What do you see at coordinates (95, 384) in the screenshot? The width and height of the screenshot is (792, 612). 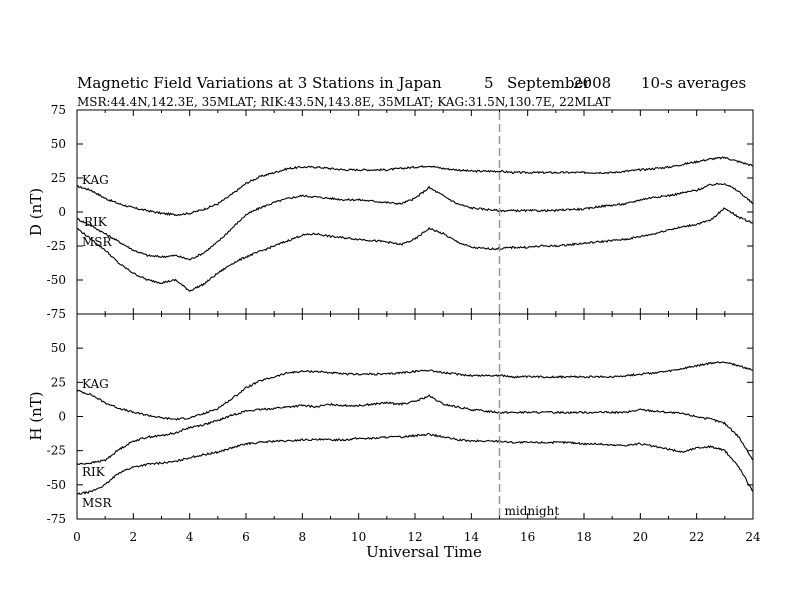 I see `h-station-label-kag: KAG` at bounding box center [95, 384].